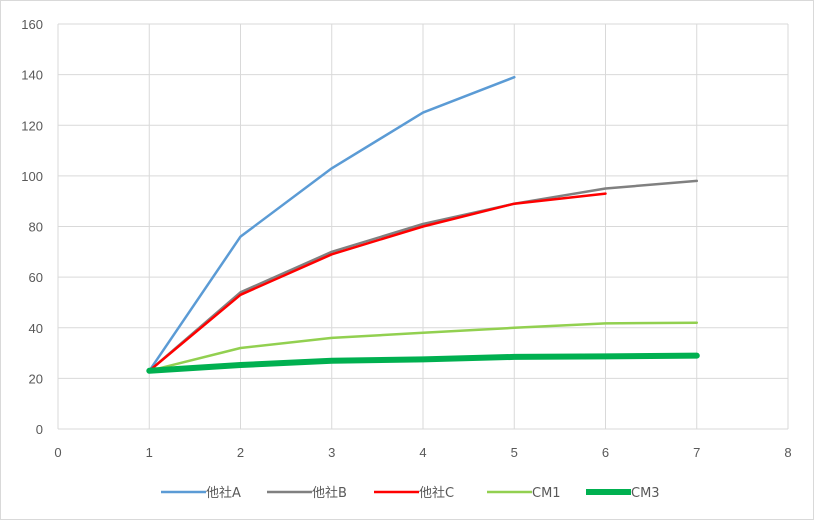 The width and height of the screenshot is (814, 521). What do you see at coordinates (32, 125) in the screenshot?
I see `y-tick-label: 120` at bounding box center [32, 125].